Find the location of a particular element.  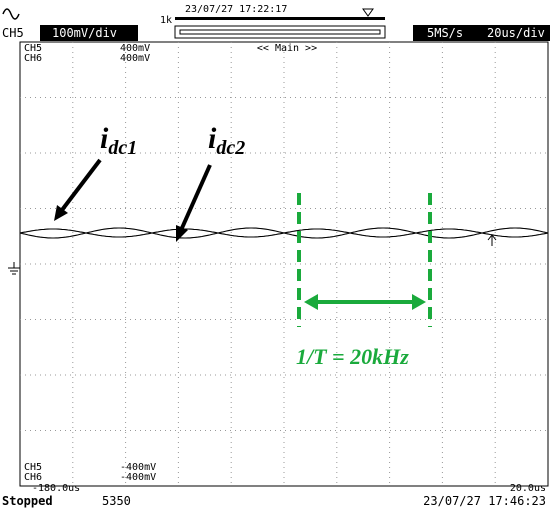

logo is located at coordinates (11, 14).